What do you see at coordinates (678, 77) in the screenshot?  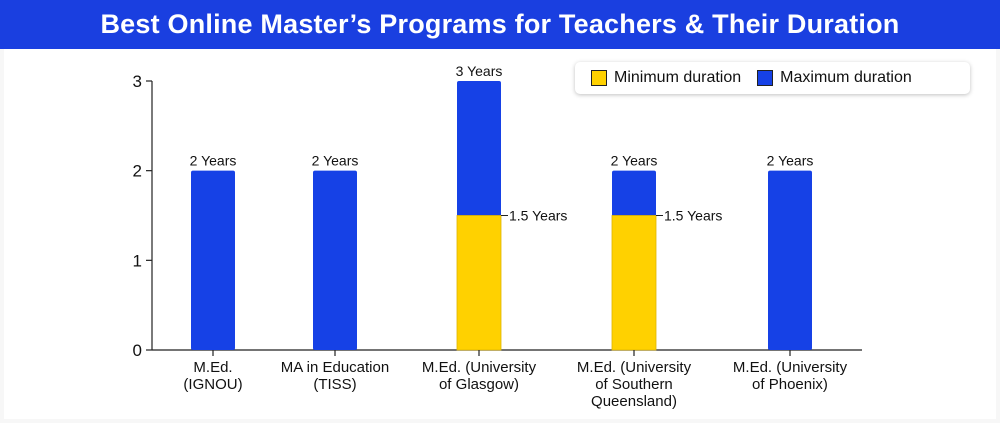 I see `legend-label-minimum: Minimum duration` at bounding box center [678, 77].